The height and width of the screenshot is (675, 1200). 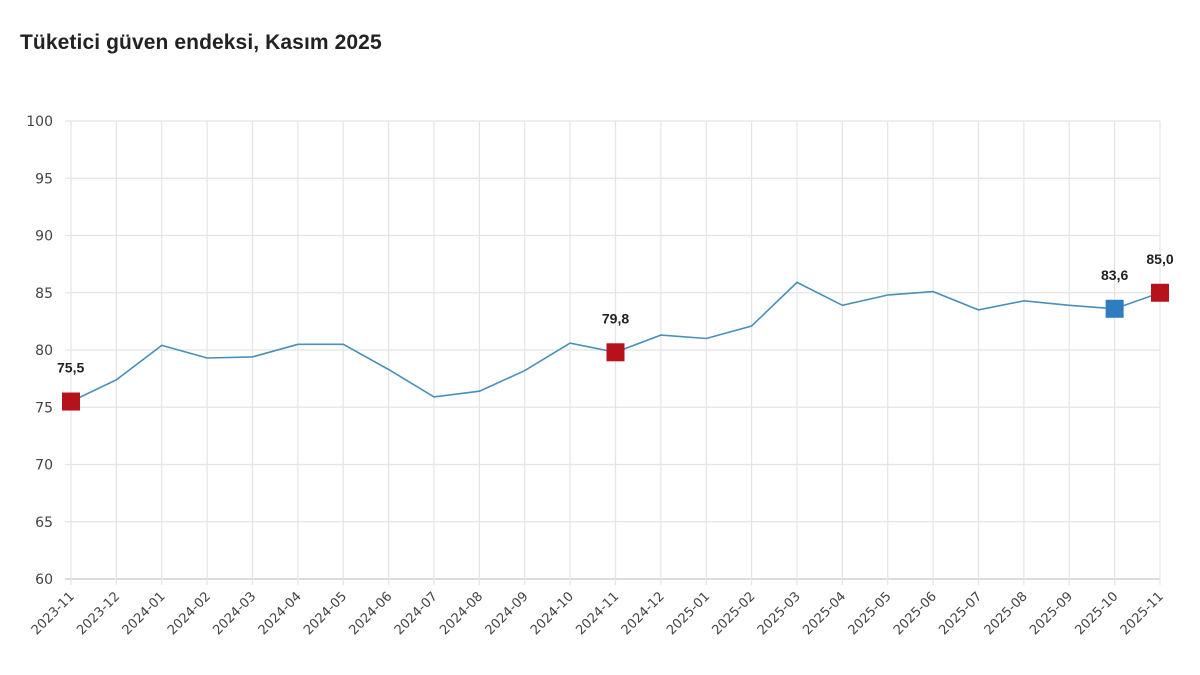 I want to click on y-tick-label: 80, so click(x=44, y=351).